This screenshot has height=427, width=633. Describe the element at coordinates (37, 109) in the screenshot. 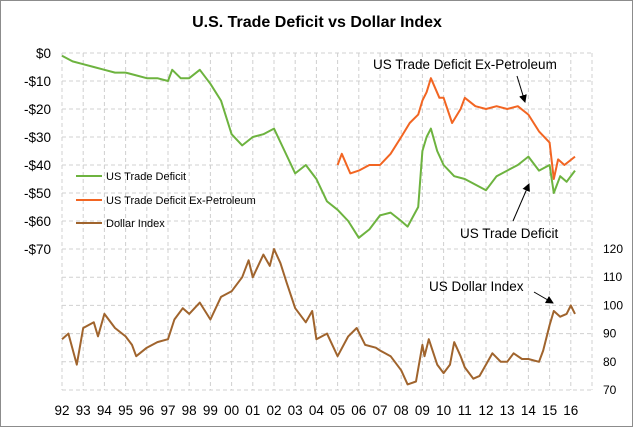

I see `left-tick-label: -$20` at that location.